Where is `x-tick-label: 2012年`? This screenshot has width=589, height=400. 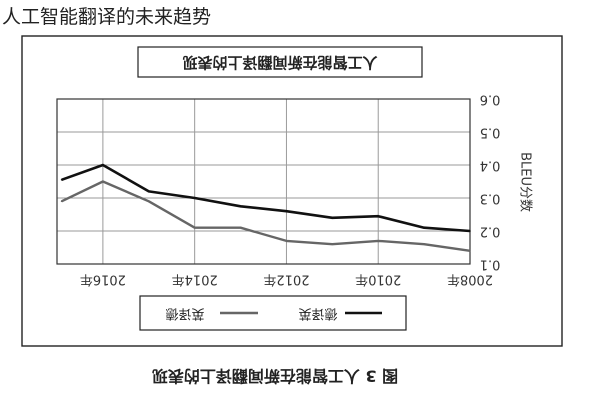
x-tick-label: 2012年 is located at coordinates (286, 279).